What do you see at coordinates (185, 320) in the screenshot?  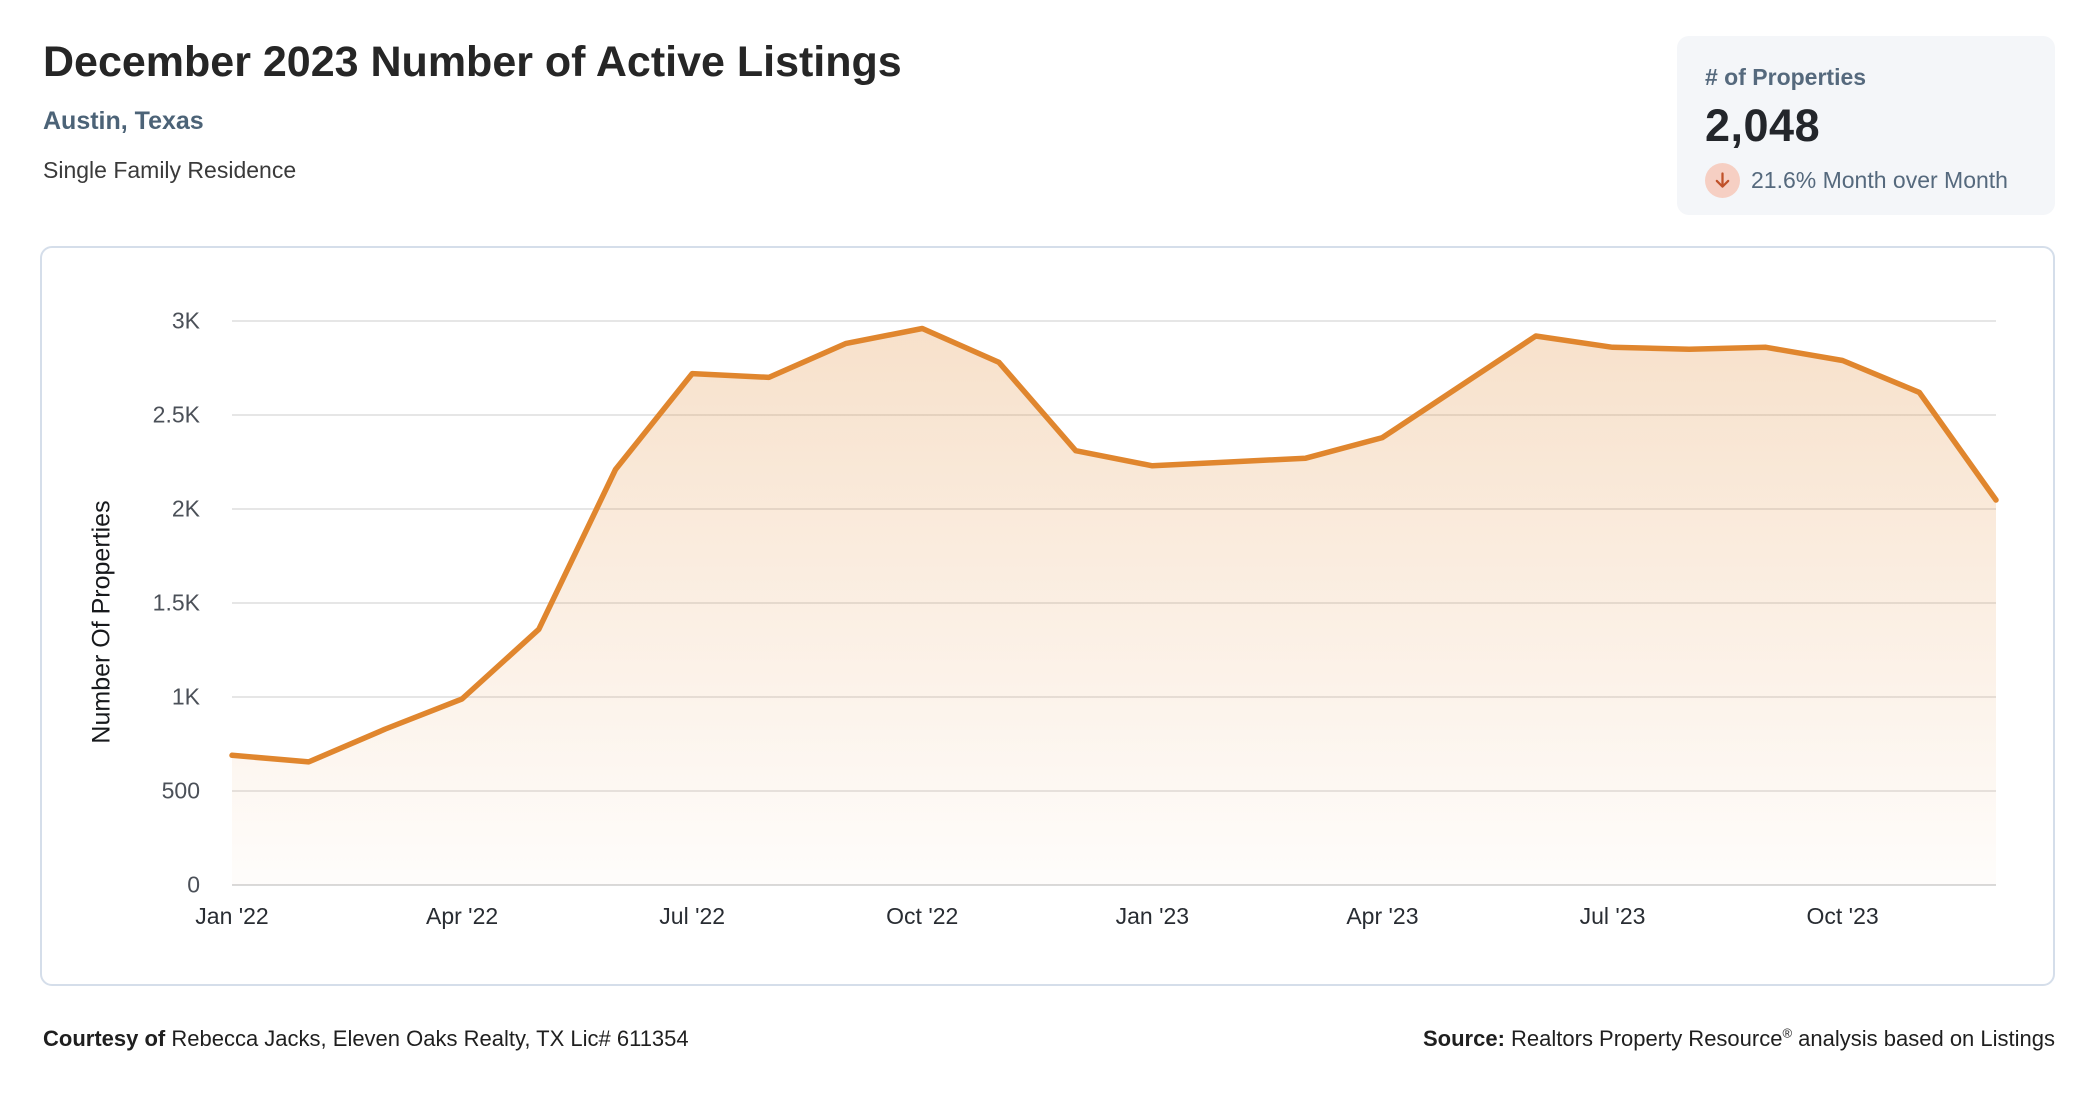 I see `y-tick-label: 3K` at bounding box center [185, 320].